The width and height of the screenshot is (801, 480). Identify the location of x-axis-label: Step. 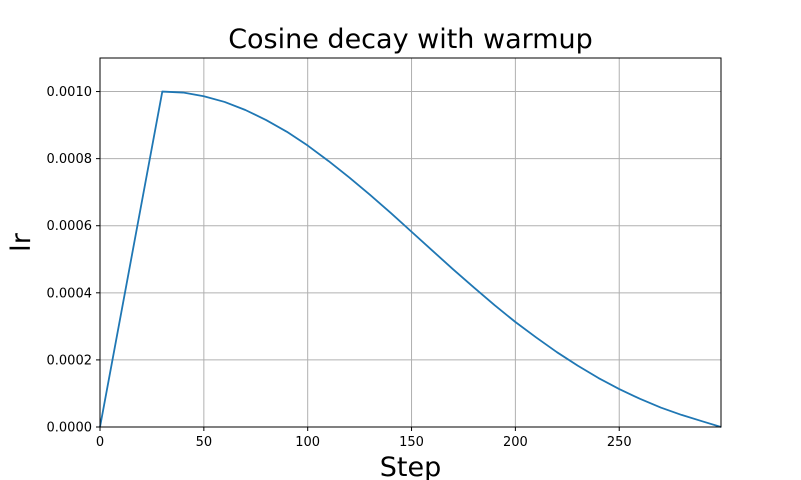
(410, 466).